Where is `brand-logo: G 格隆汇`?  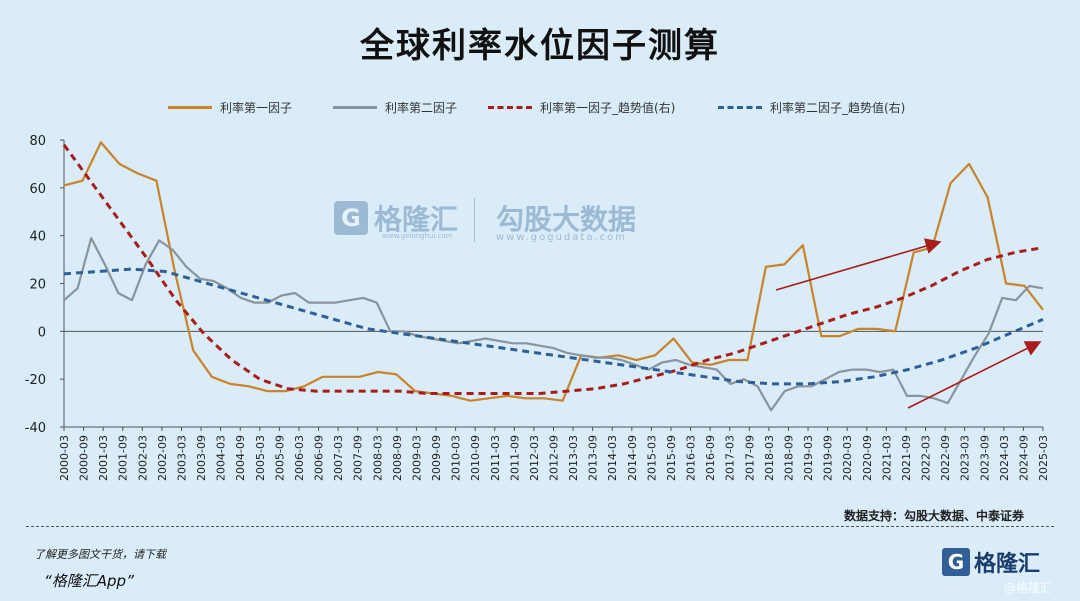
brand-logo: G 格隆汇 is located at coordinates (991, 562).